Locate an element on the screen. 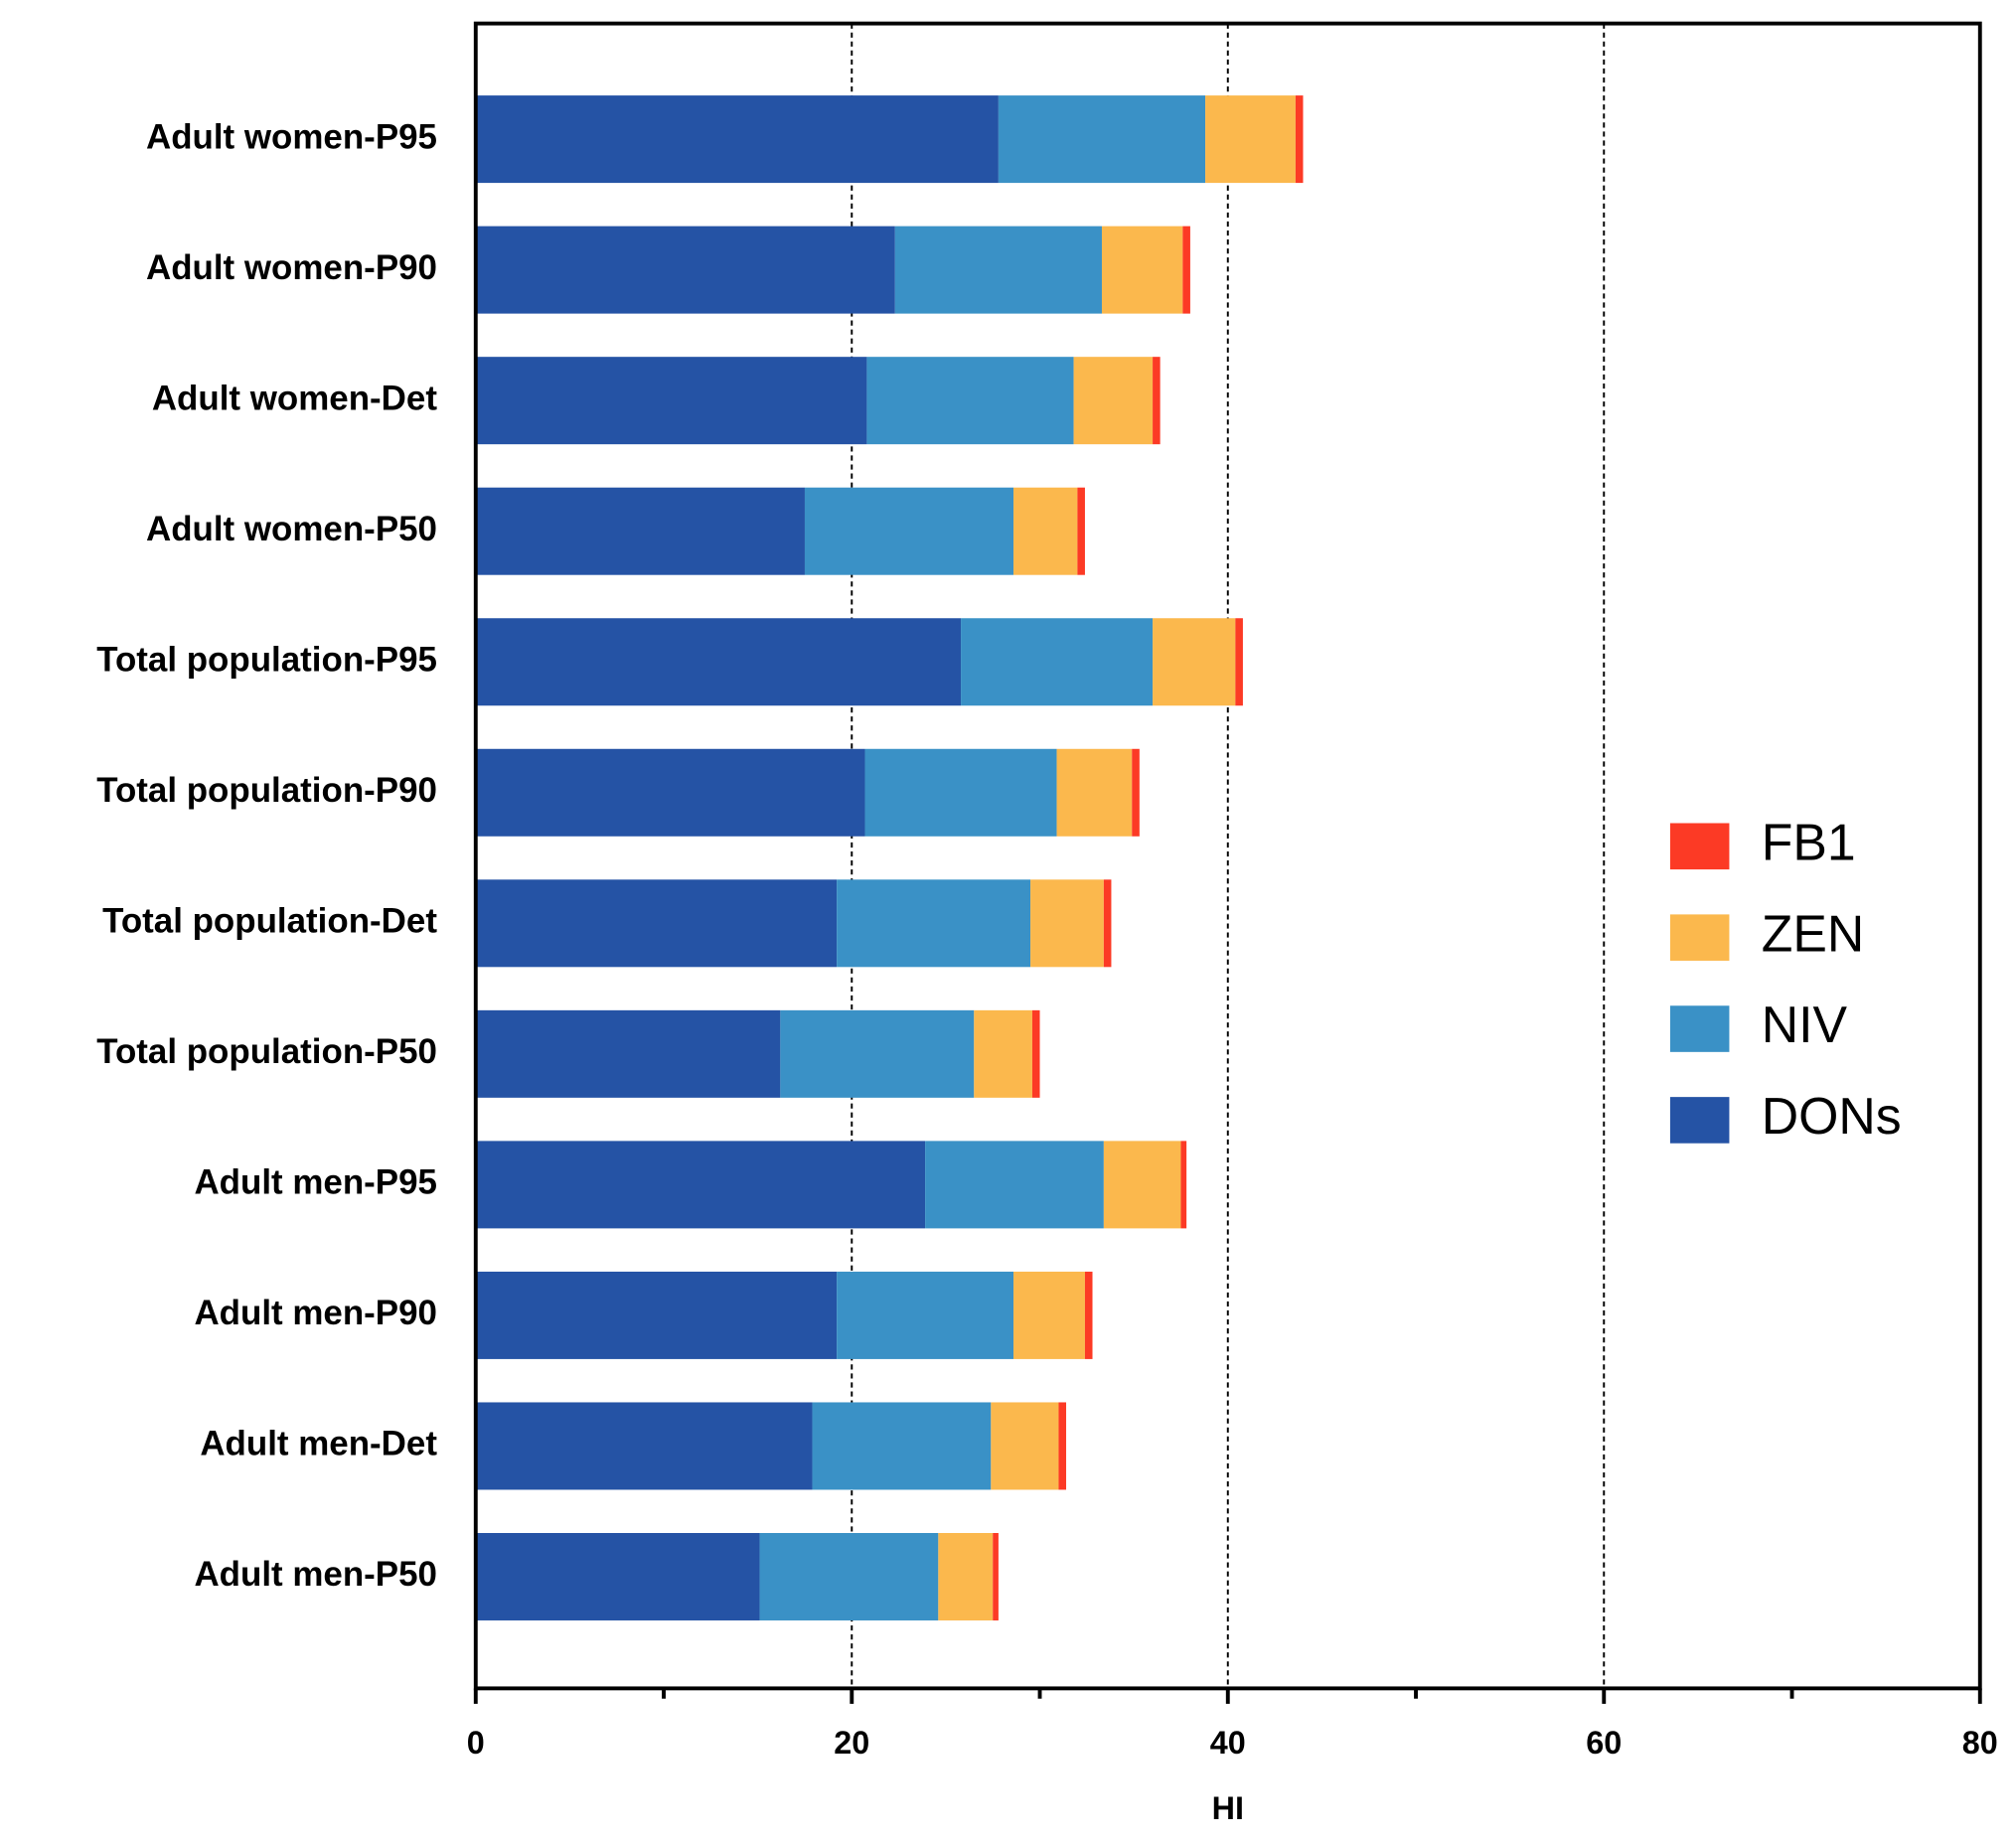 The width and height of the screenshot is (2016, 1843). x-tick-label: 0 is located at coordinates (476, 1743).